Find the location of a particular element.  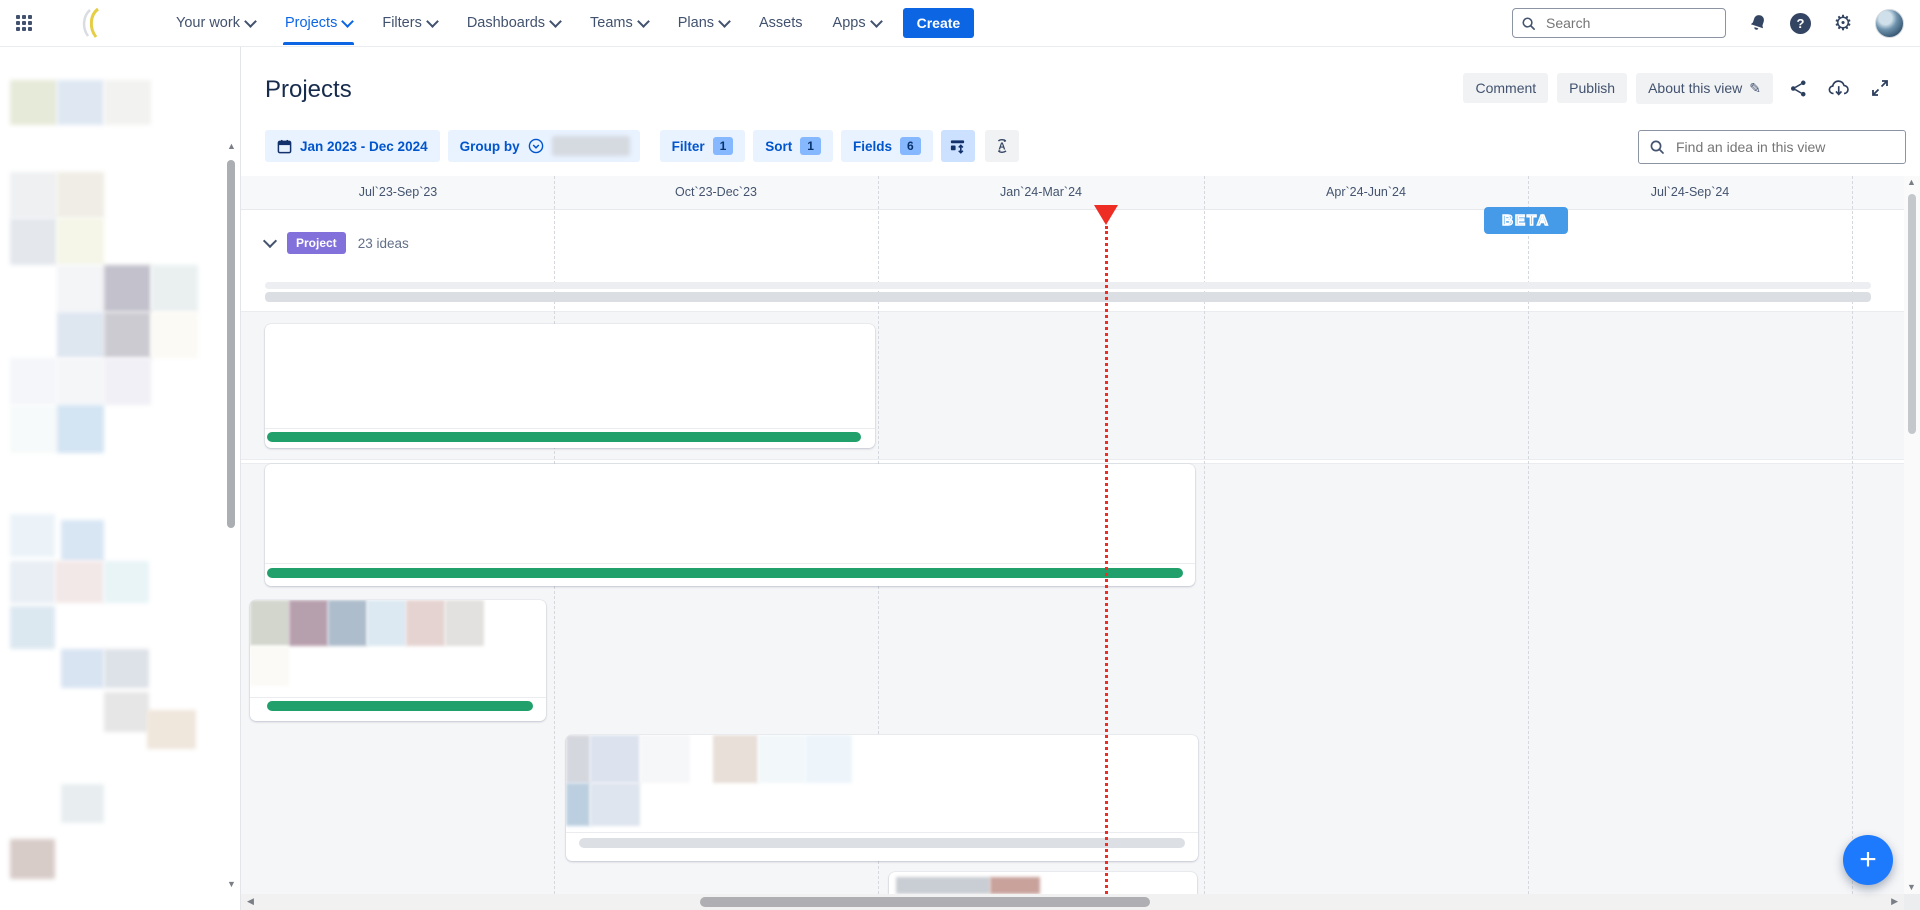

global-search is located at coordinates (1619, 23).